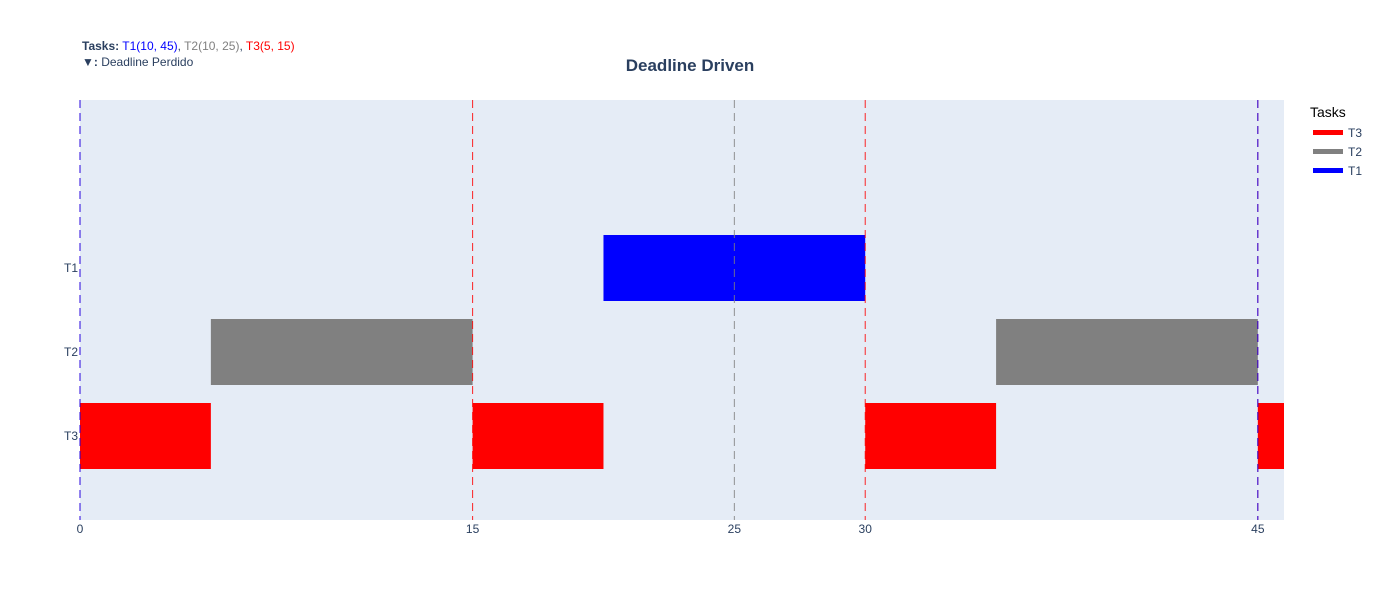 This screenshot has height=600, width=1380. Describe the element at coordinates (1328, 151) in the screenshot. I see `legend-swatch-t2` at that location.